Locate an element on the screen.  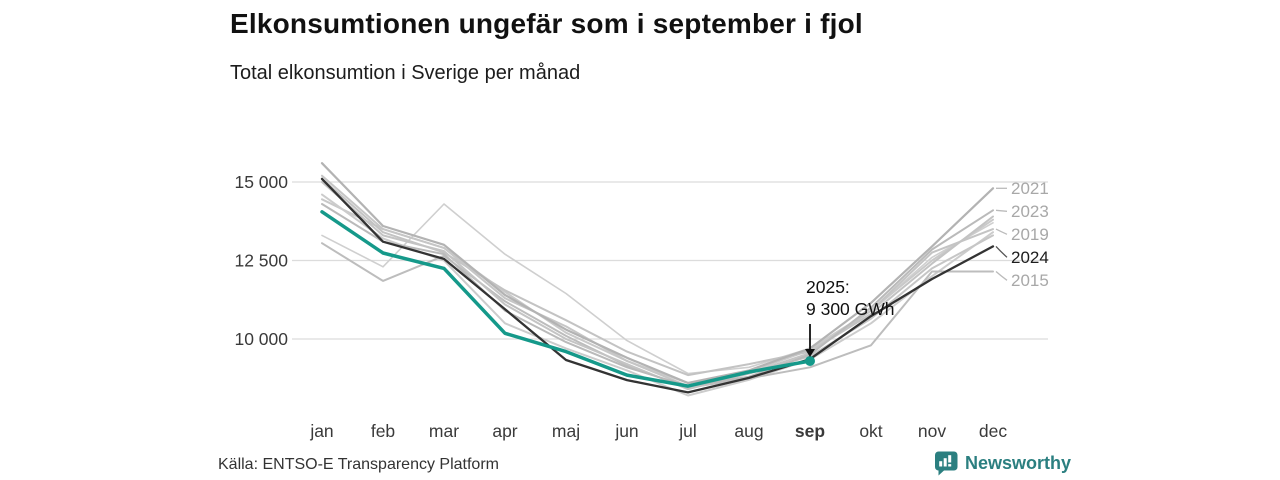
newsworthy-barchart-bubble-icon is located at coordinates (946, 463).